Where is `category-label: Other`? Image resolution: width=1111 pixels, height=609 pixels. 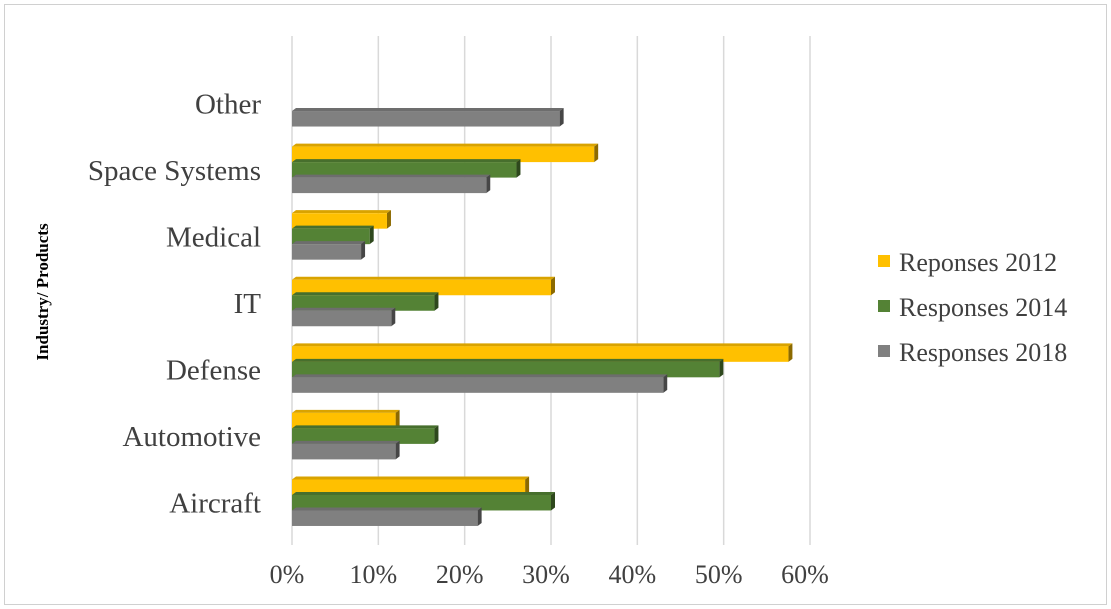
category-label: Other is located at coordinates (228, 104).